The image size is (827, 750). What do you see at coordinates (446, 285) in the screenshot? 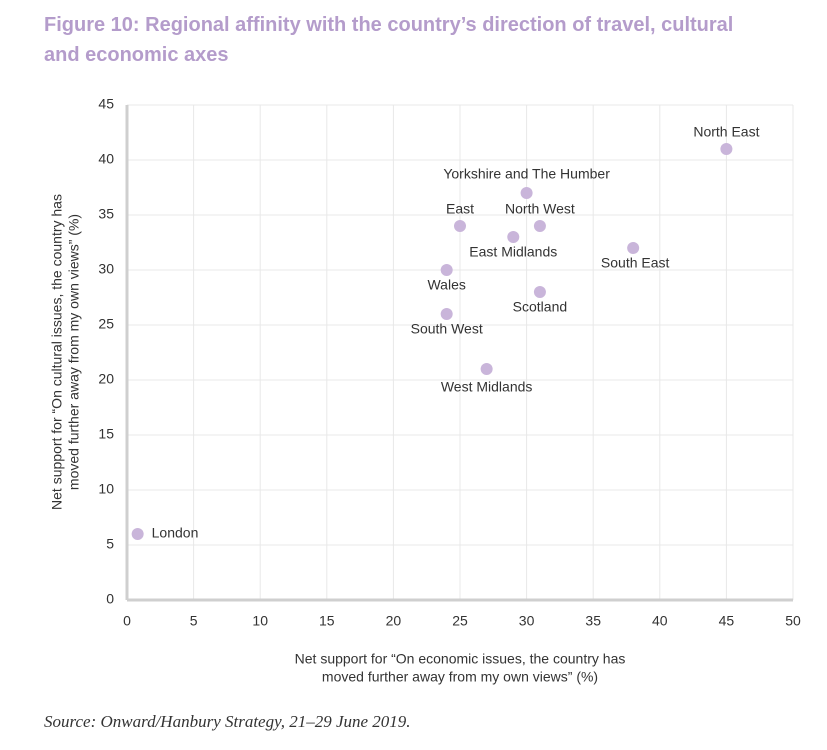
I see `point-label: Wales` at bounding box center [446, 285].